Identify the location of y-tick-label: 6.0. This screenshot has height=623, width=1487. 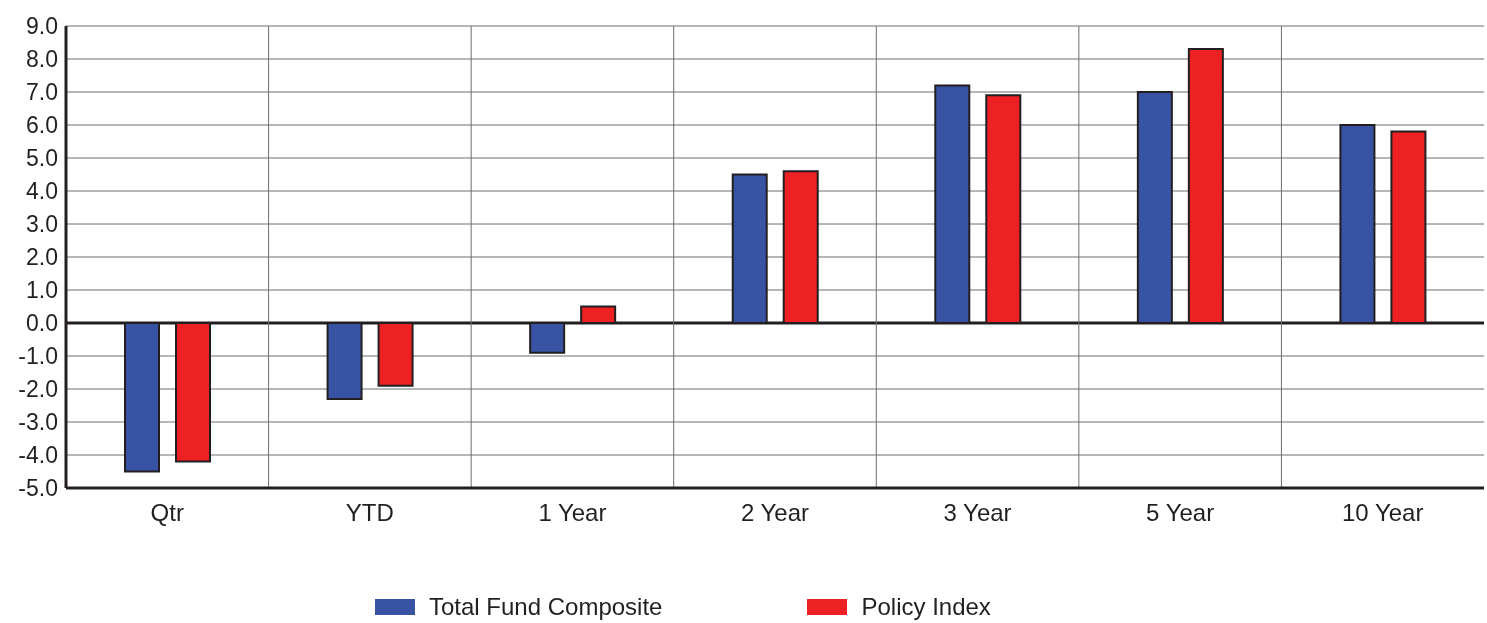
(42, 125).